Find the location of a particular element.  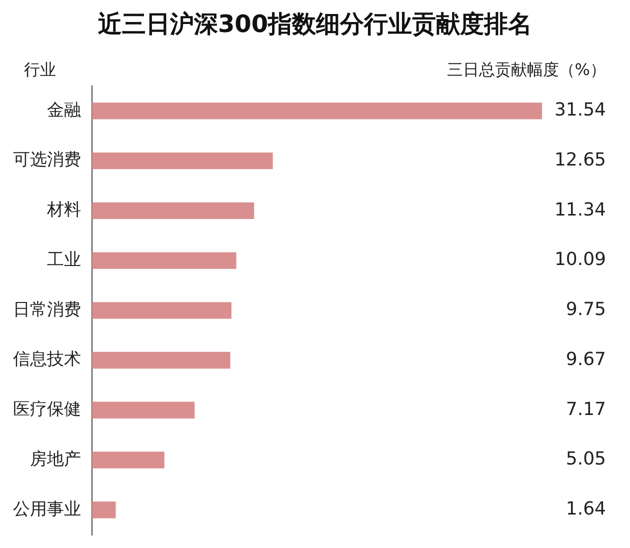

y-tick-label: 公用事业 is located at coordinates (47, 509).